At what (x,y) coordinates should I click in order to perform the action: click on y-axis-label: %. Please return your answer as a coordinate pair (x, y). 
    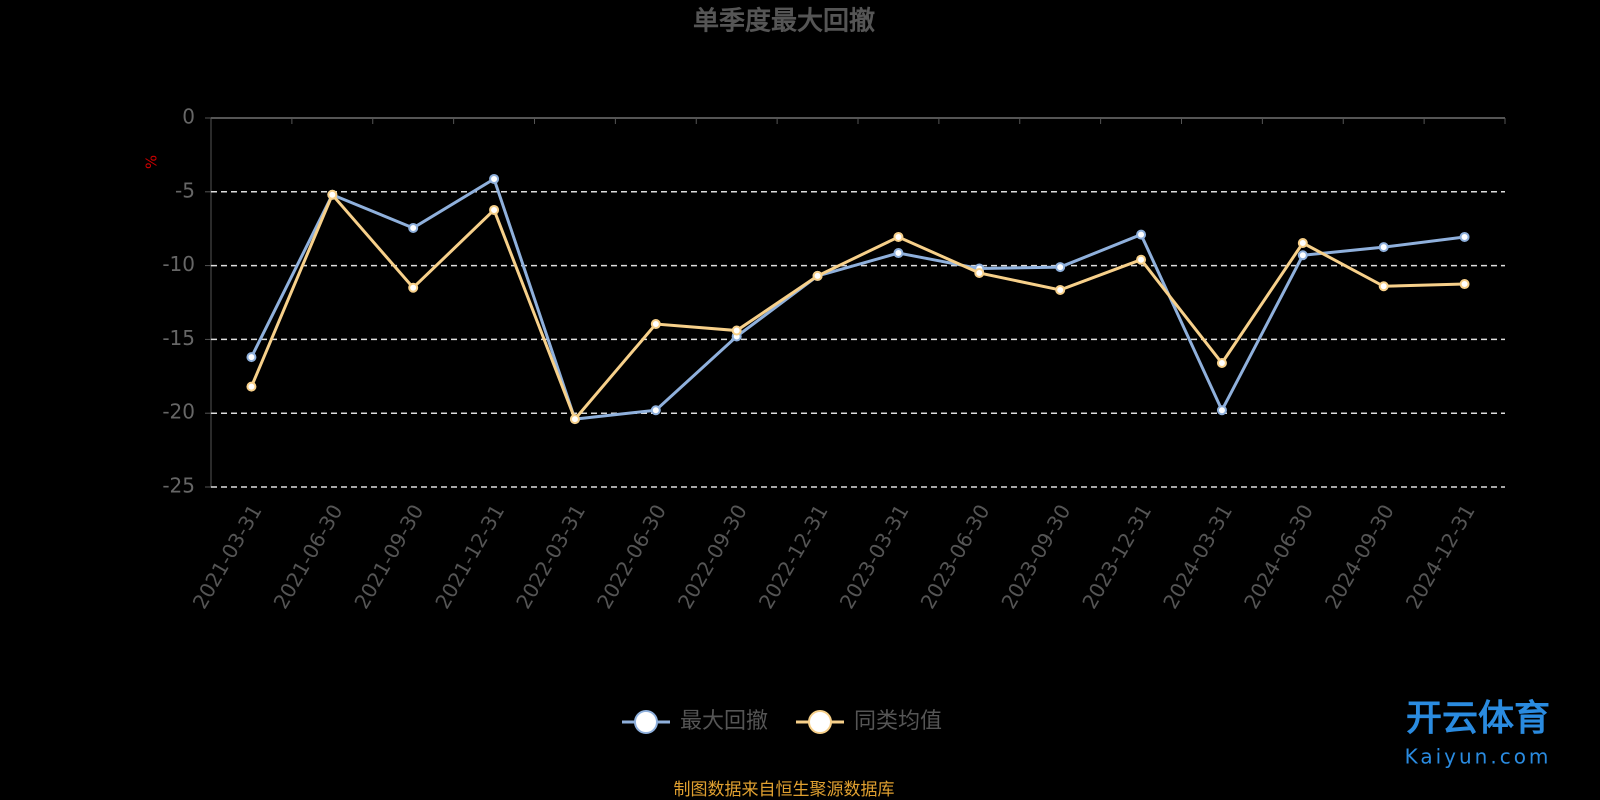
    Looking at the image, I should click on (152, 162).